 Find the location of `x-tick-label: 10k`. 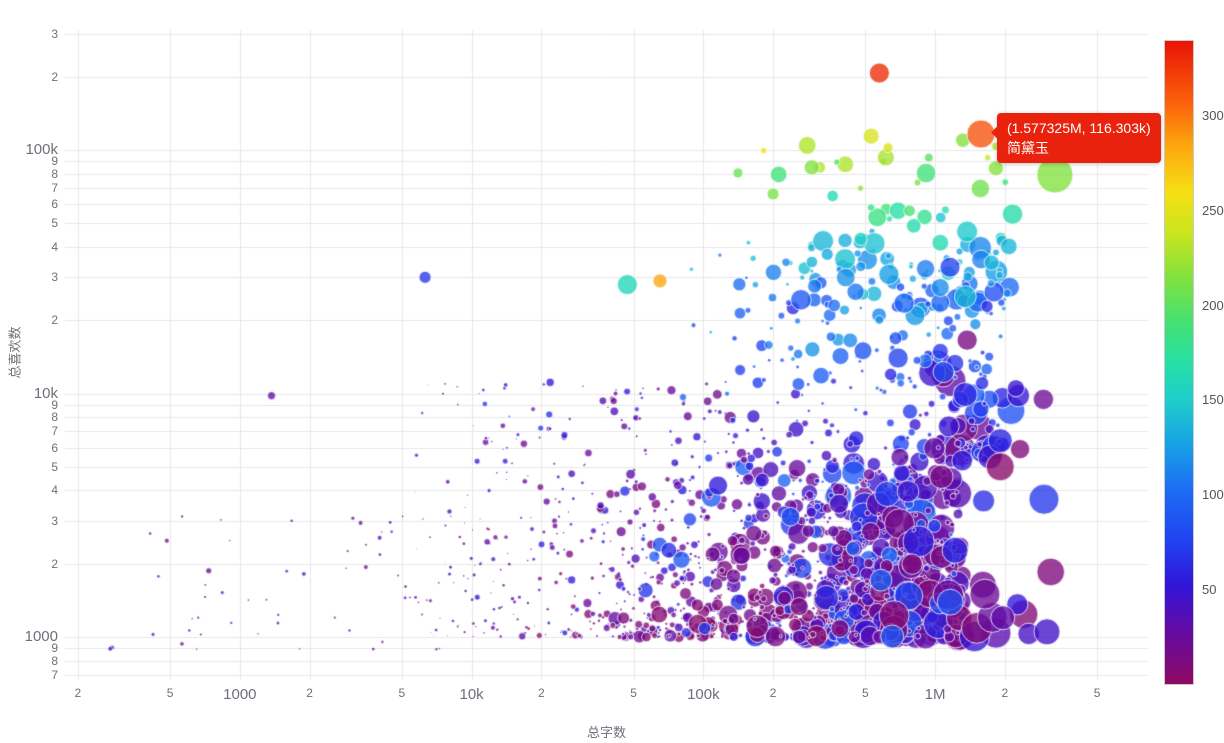

x-tick-label: 10k is located at coordinates (471, 694).